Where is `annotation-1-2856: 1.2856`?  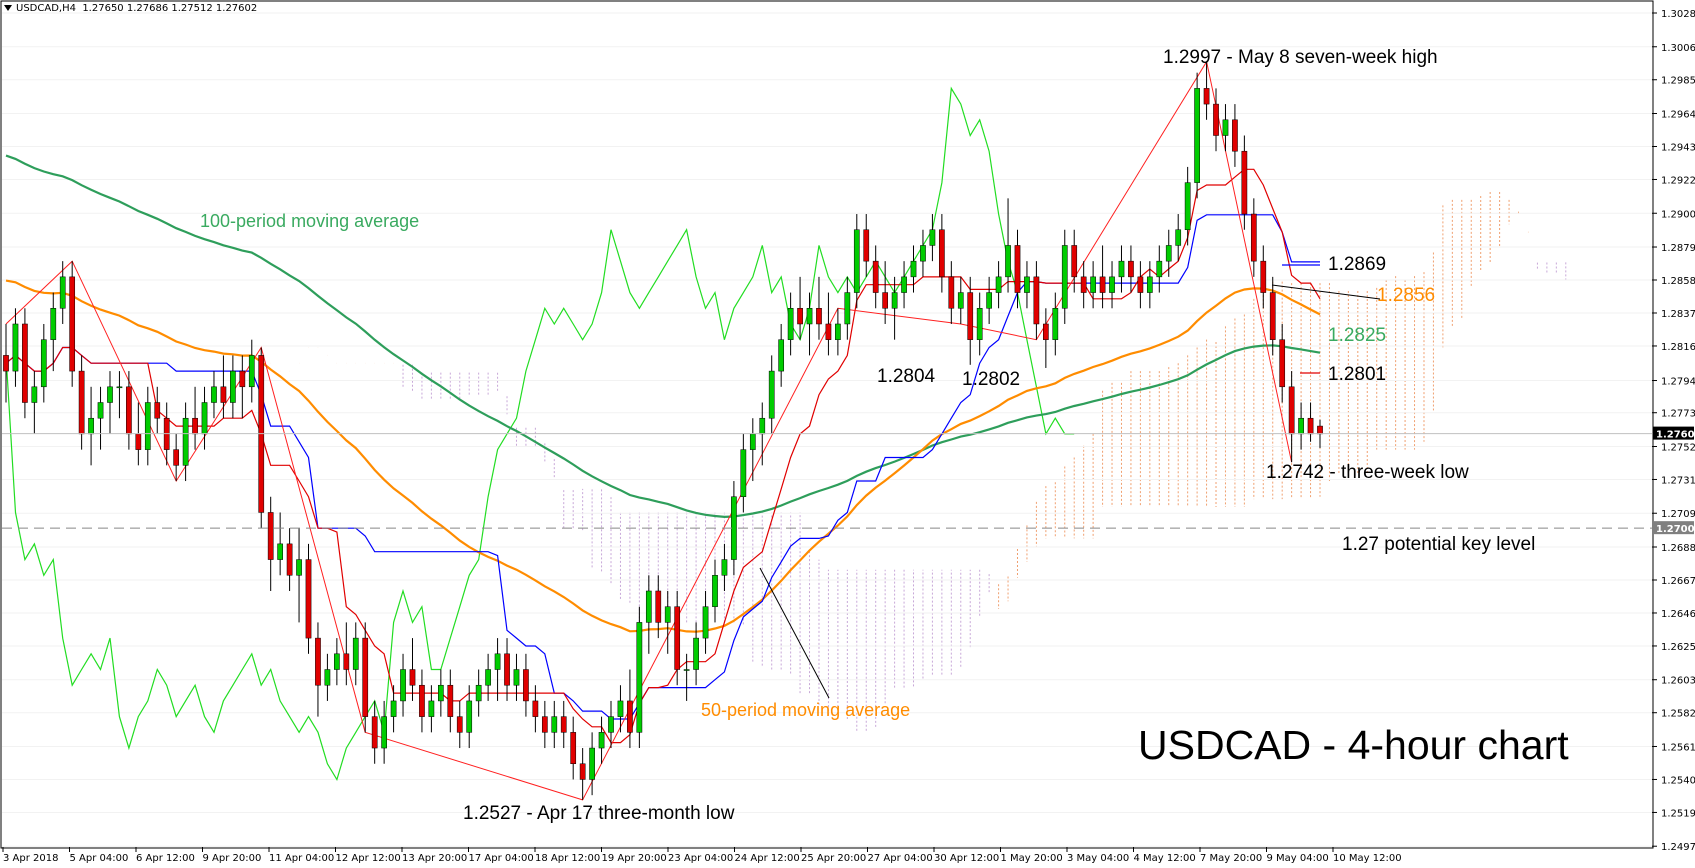
annotation-1-2856: 1.2856 is located at coordinates (1406, 295).